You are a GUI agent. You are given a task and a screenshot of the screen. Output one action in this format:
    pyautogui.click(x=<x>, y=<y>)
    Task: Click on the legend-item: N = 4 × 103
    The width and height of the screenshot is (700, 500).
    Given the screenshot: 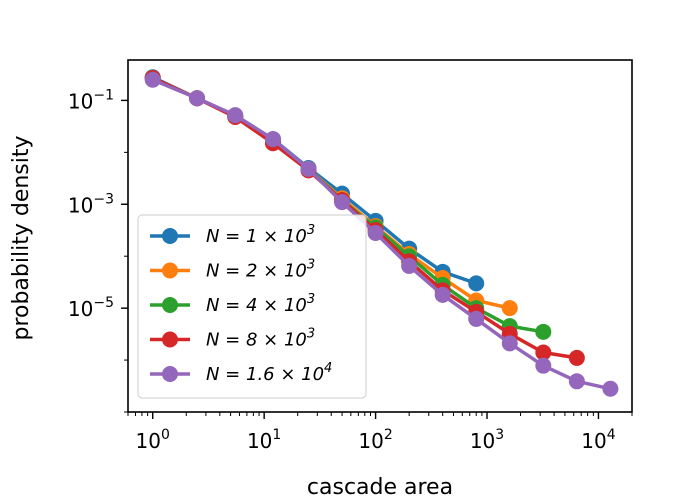 What is the action you would take?
    pyautogui.click(x=232, y=304)
    